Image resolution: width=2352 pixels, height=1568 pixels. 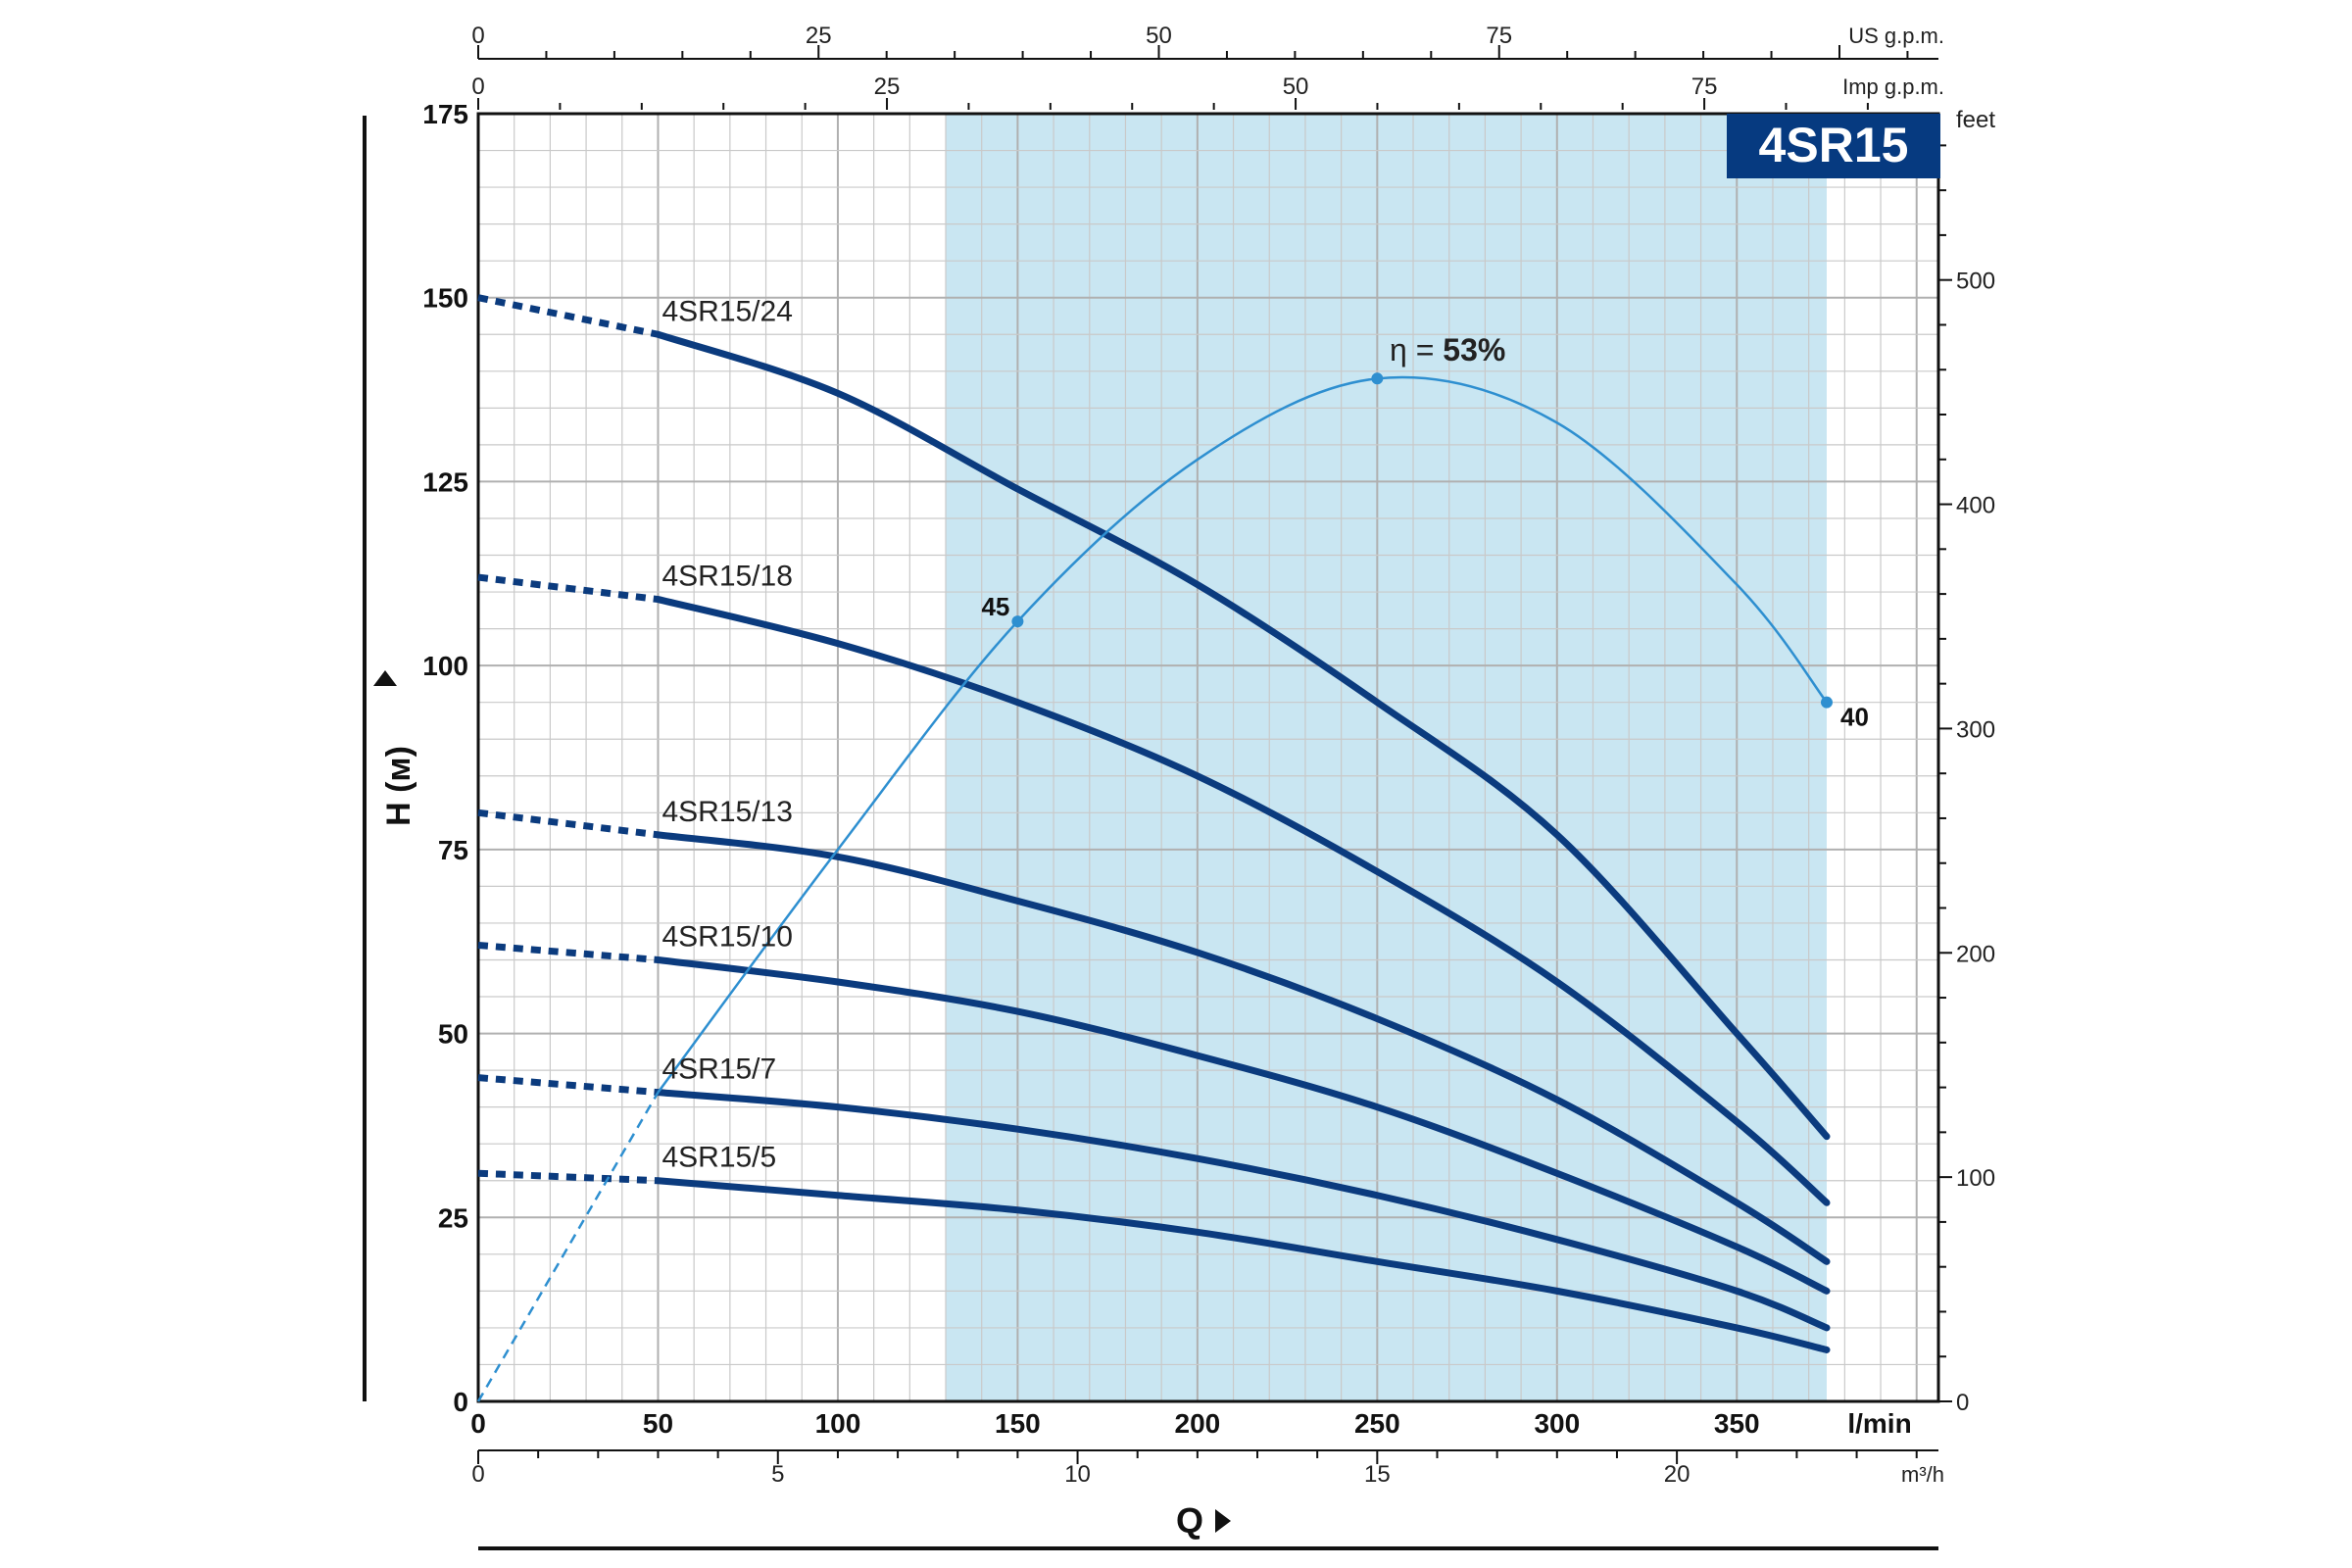 What do you see at coordinates (658, 1423) in the screenshot?
I see `x-tick-label: 50` at bounding box center [658, 1423].